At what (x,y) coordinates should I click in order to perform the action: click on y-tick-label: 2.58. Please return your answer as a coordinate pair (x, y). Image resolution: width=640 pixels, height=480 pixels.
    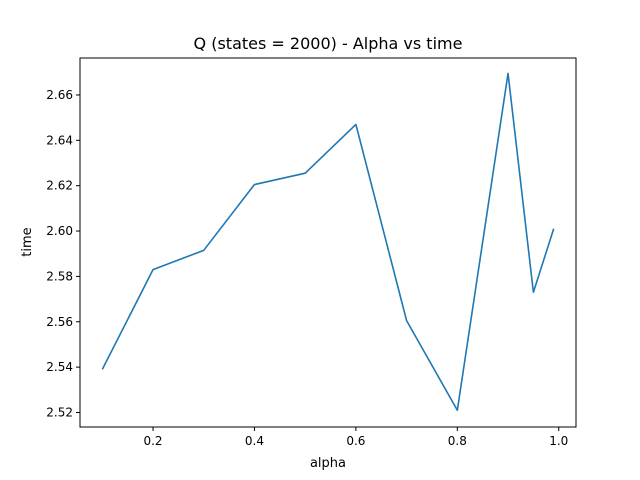
    Looking at the image, I should click on (59, 276).